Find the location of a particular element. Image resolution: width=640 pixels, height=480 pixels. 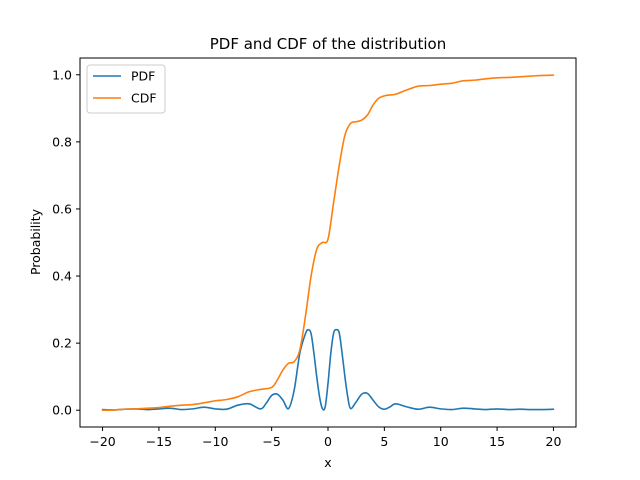

legend-label-cdf: CDF is located at coordinates (144, 98).